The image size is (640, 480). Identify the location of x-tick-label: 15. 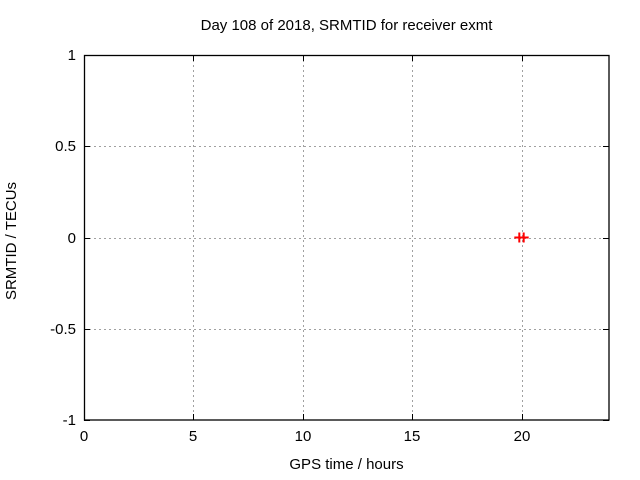
(412, 436).